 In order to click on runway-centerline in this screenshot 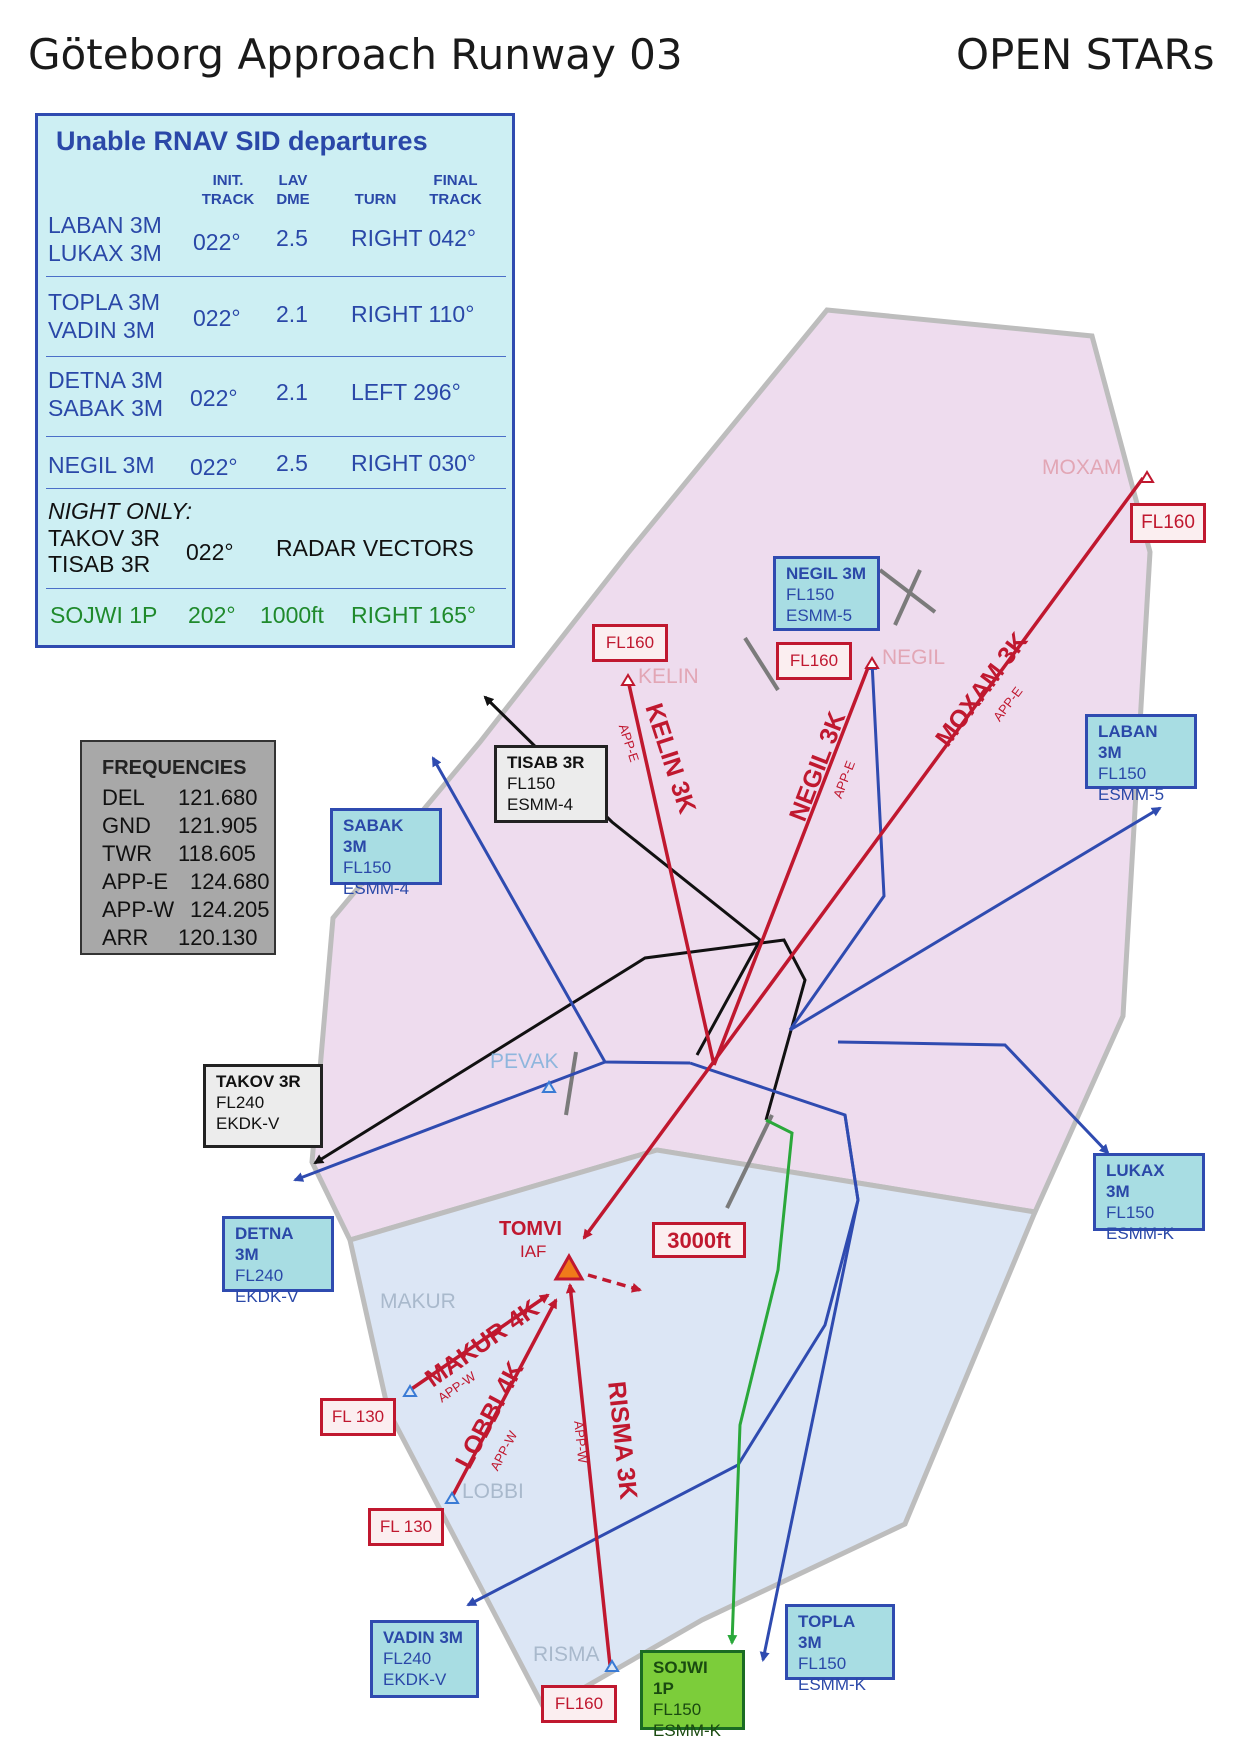, I will do `click(749, 1161)`.